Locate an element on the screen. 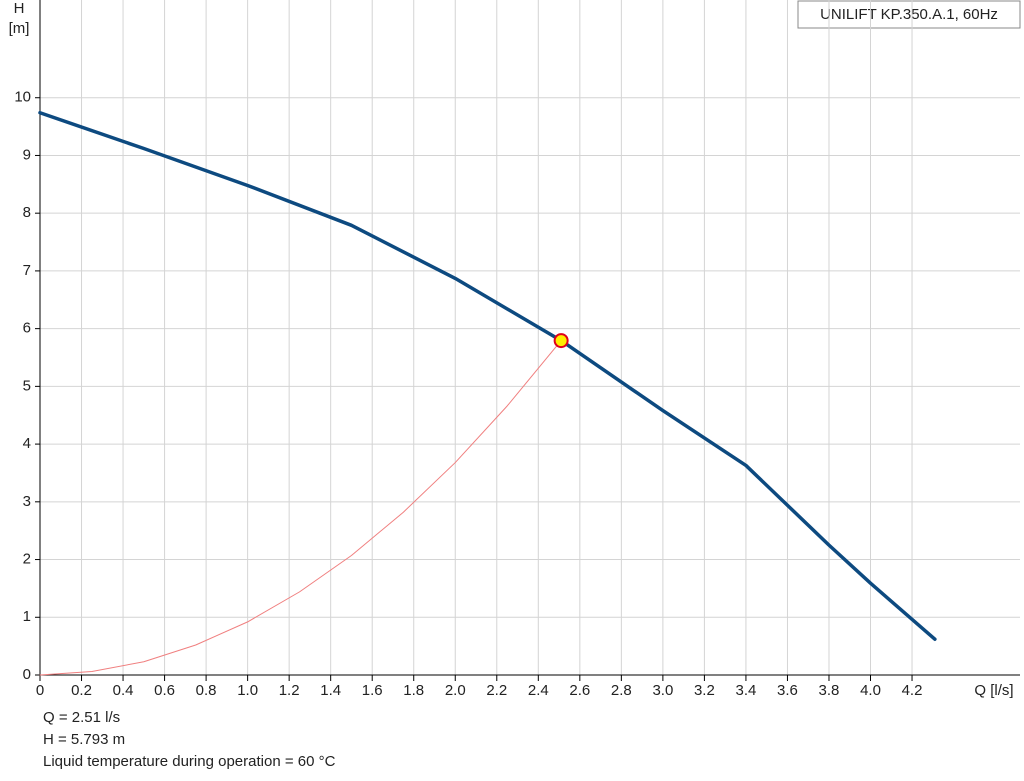  x-tick-label: 1.6 is located at coordinates (372, 690).